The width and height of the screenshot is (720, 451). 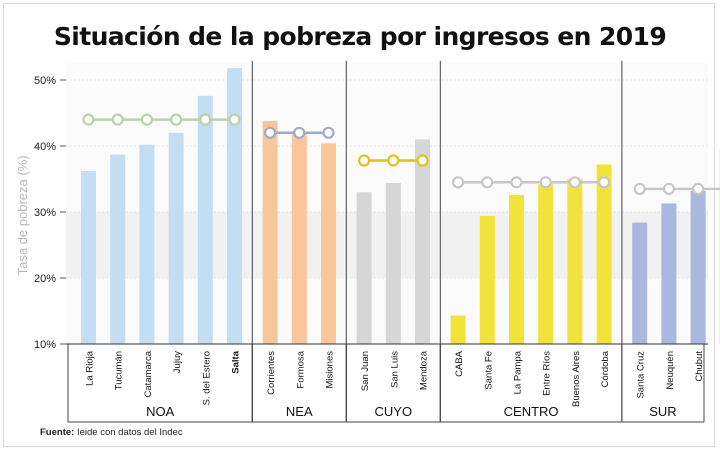 What do you see at coordinates (270, 232) in the screenshot?
I see `bar-corrientes` at bounding box center [270, 232].